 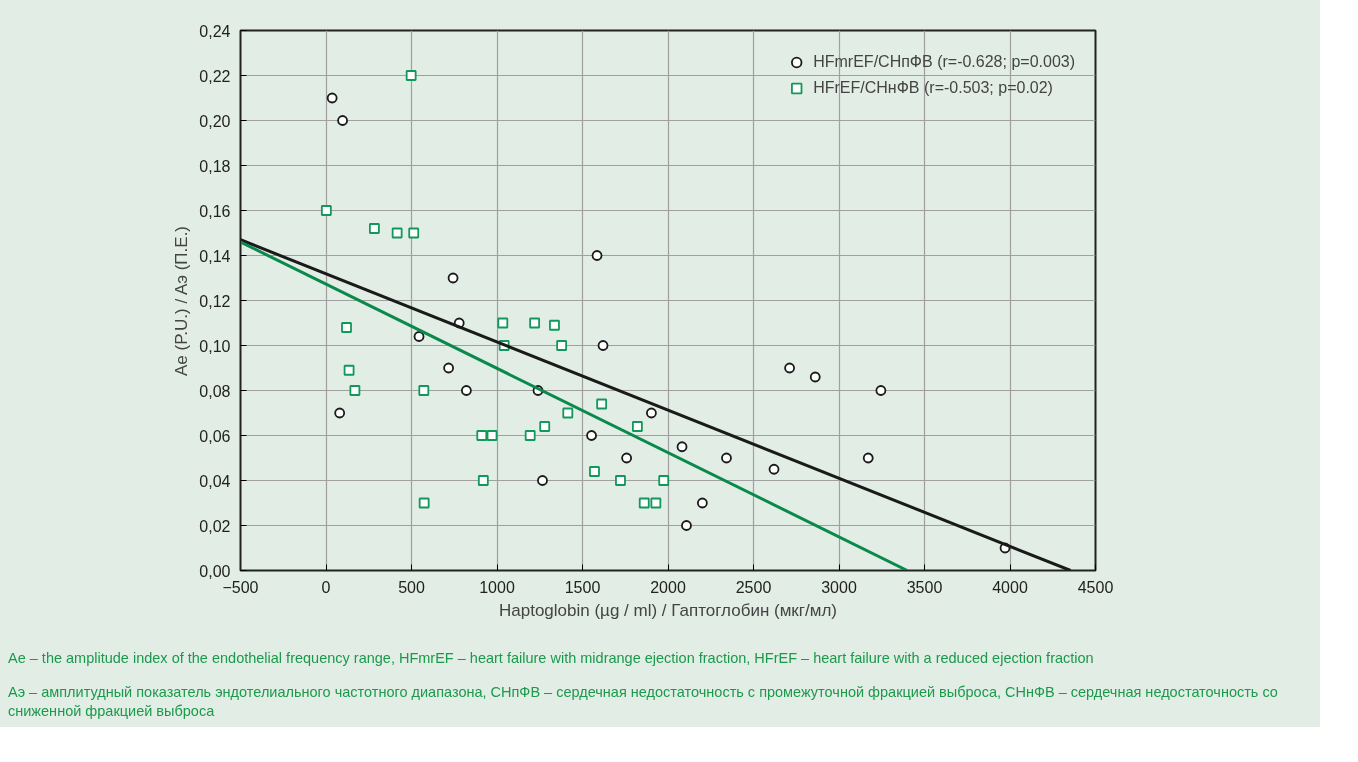 What do you see at coordinates (582, 587) in the screenshot?
I see `x-tick-label: 1500` at bounding box center [582, 587].